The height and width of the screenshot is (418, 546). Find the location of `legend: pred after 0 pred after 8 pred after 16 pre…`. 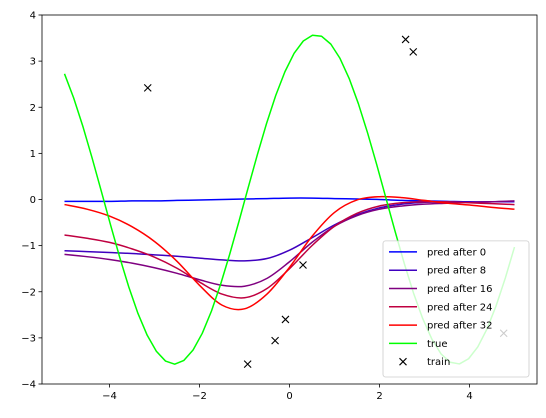

legend: pred after 0 pred after 8 pred after 16 pre… is located at coordinates (456, 309).